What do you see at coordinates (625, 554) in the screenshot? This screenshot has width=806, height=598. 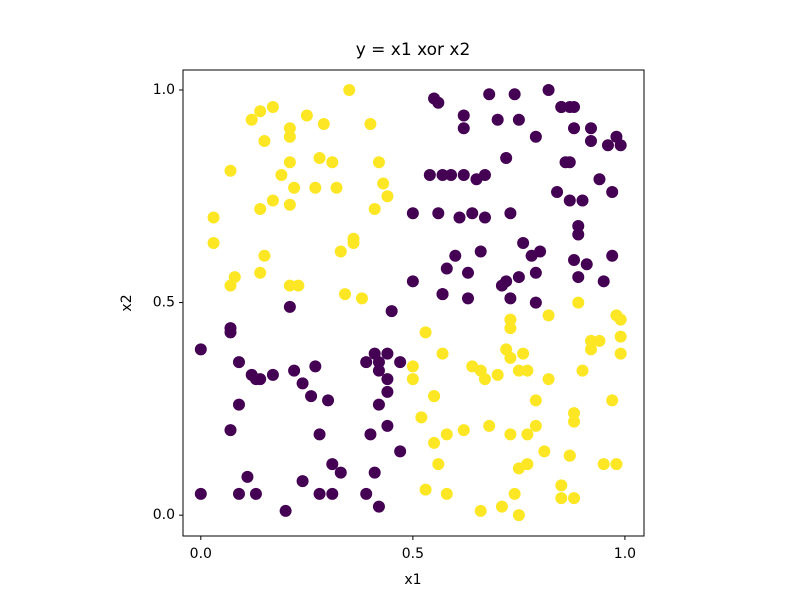 I see `x-tick-label: 1.0` at bounding box center [625, 554].